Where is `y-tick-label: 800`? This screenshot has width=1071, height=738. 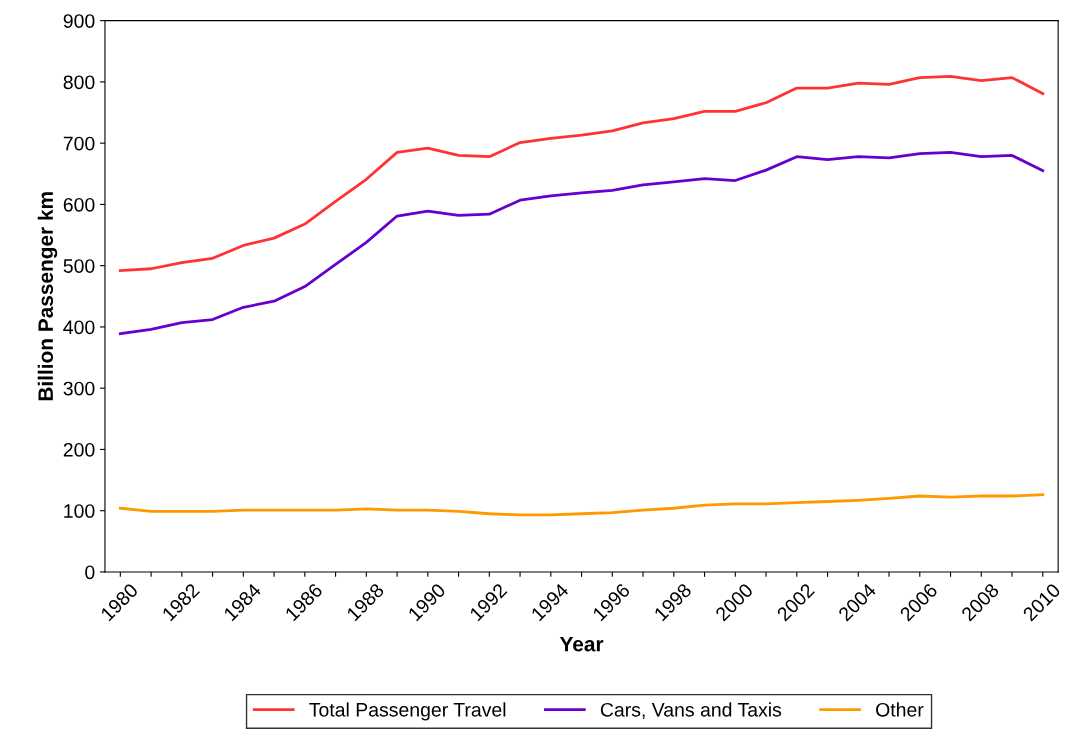 y-tick-label: 800 is located at coordinates (79, 82).